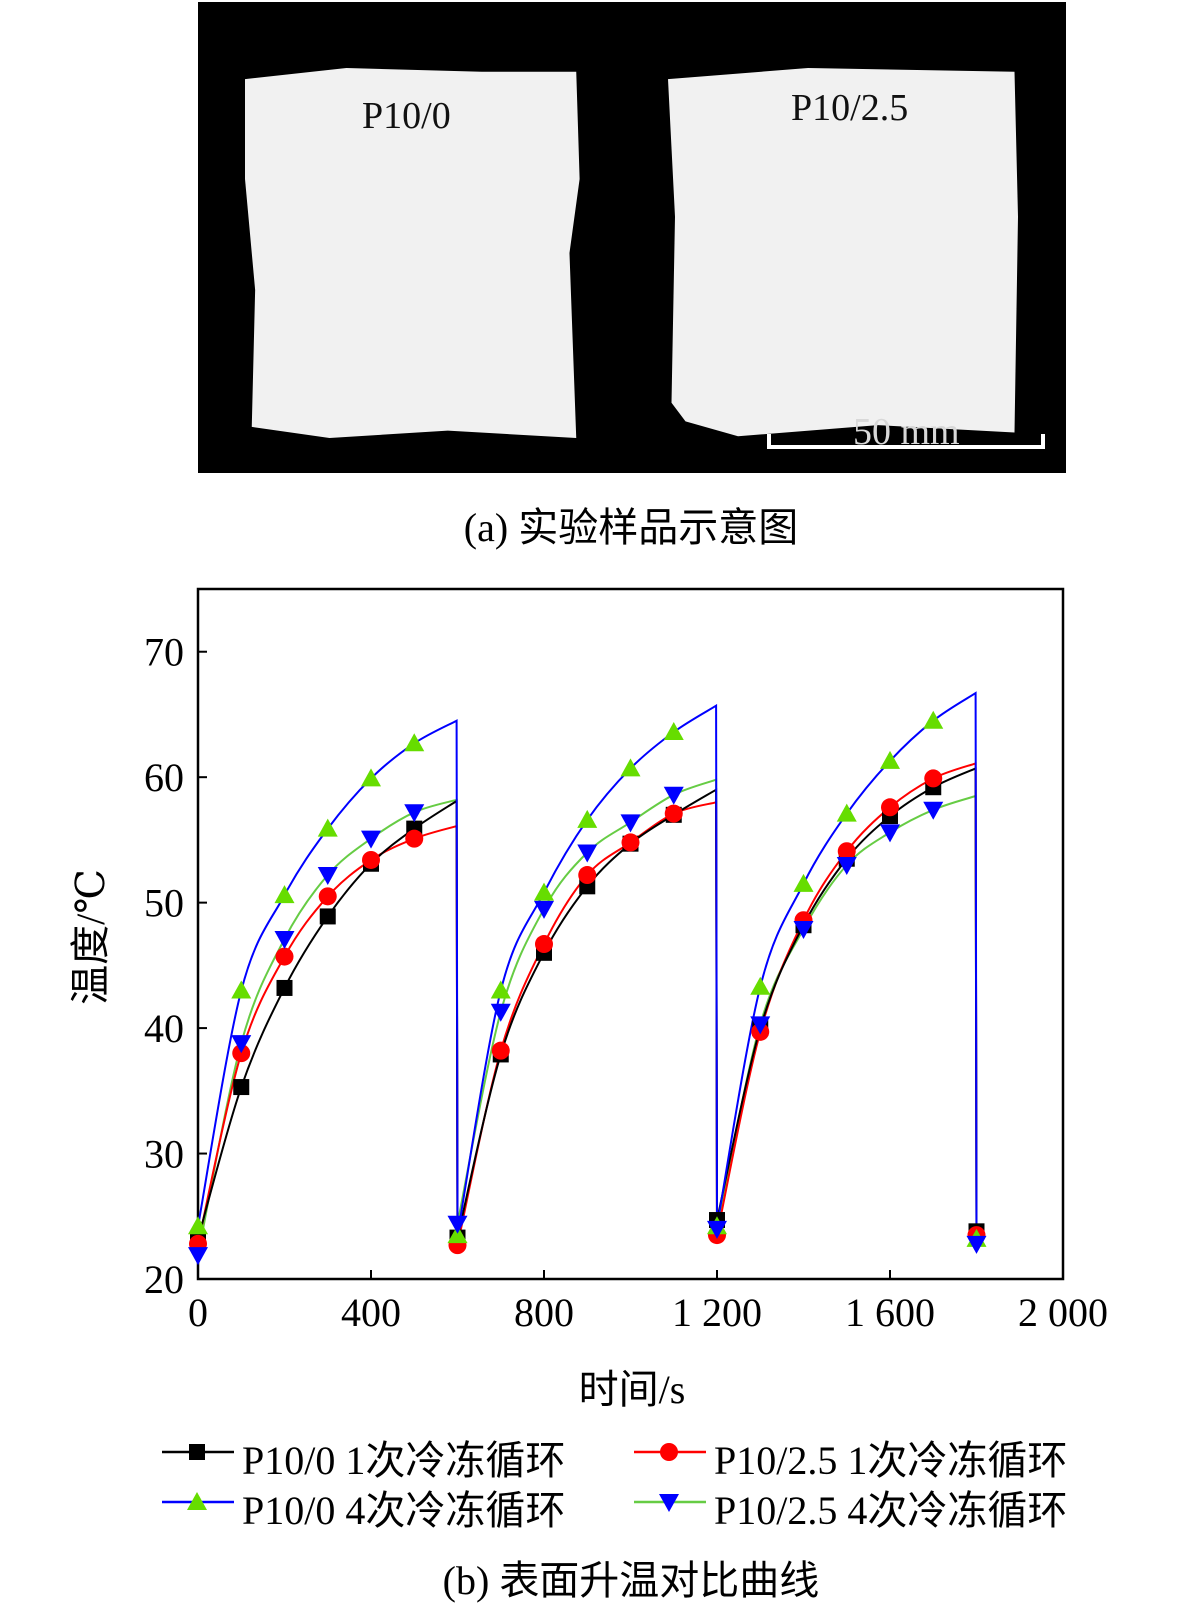  What do you see at coordinates (164, 777) in the screenshot?
I see `y-tick-label: 60` at bounding box center [164, 777].